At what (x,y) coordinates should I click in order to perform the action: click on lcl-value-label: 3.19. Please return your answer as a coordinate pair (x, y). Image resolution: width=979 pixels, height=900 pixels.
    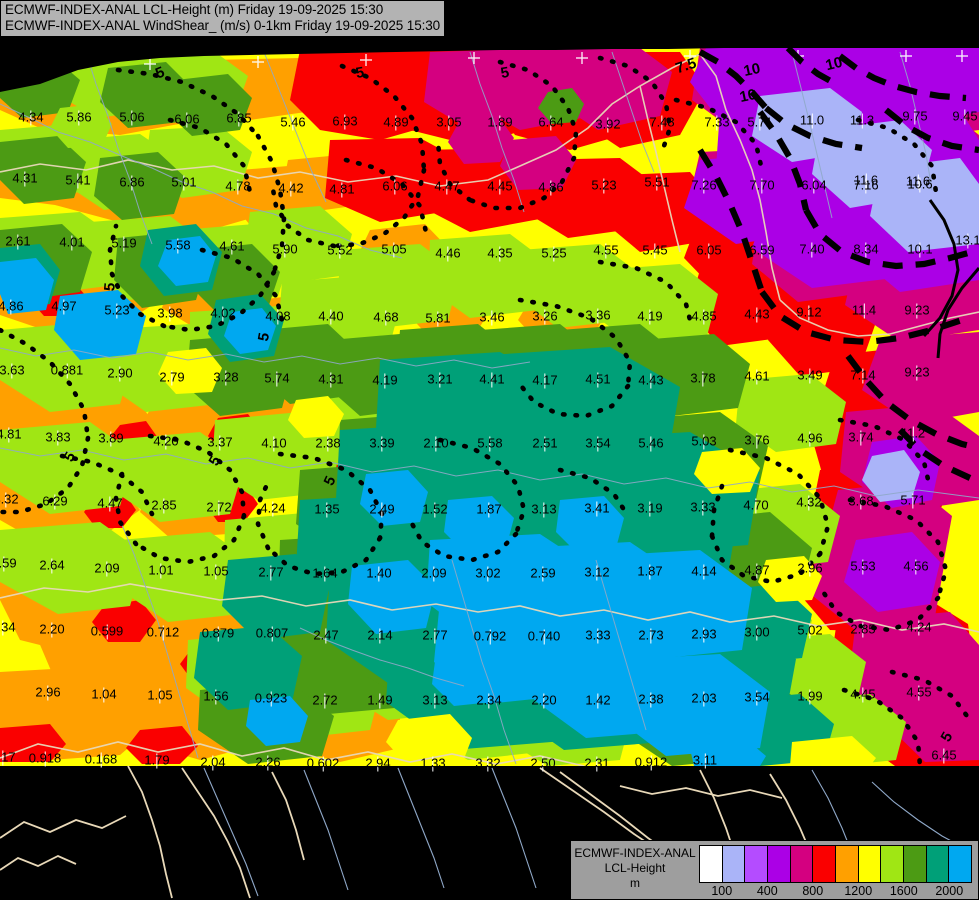
    Looking at the image, I should click on (650, 508).